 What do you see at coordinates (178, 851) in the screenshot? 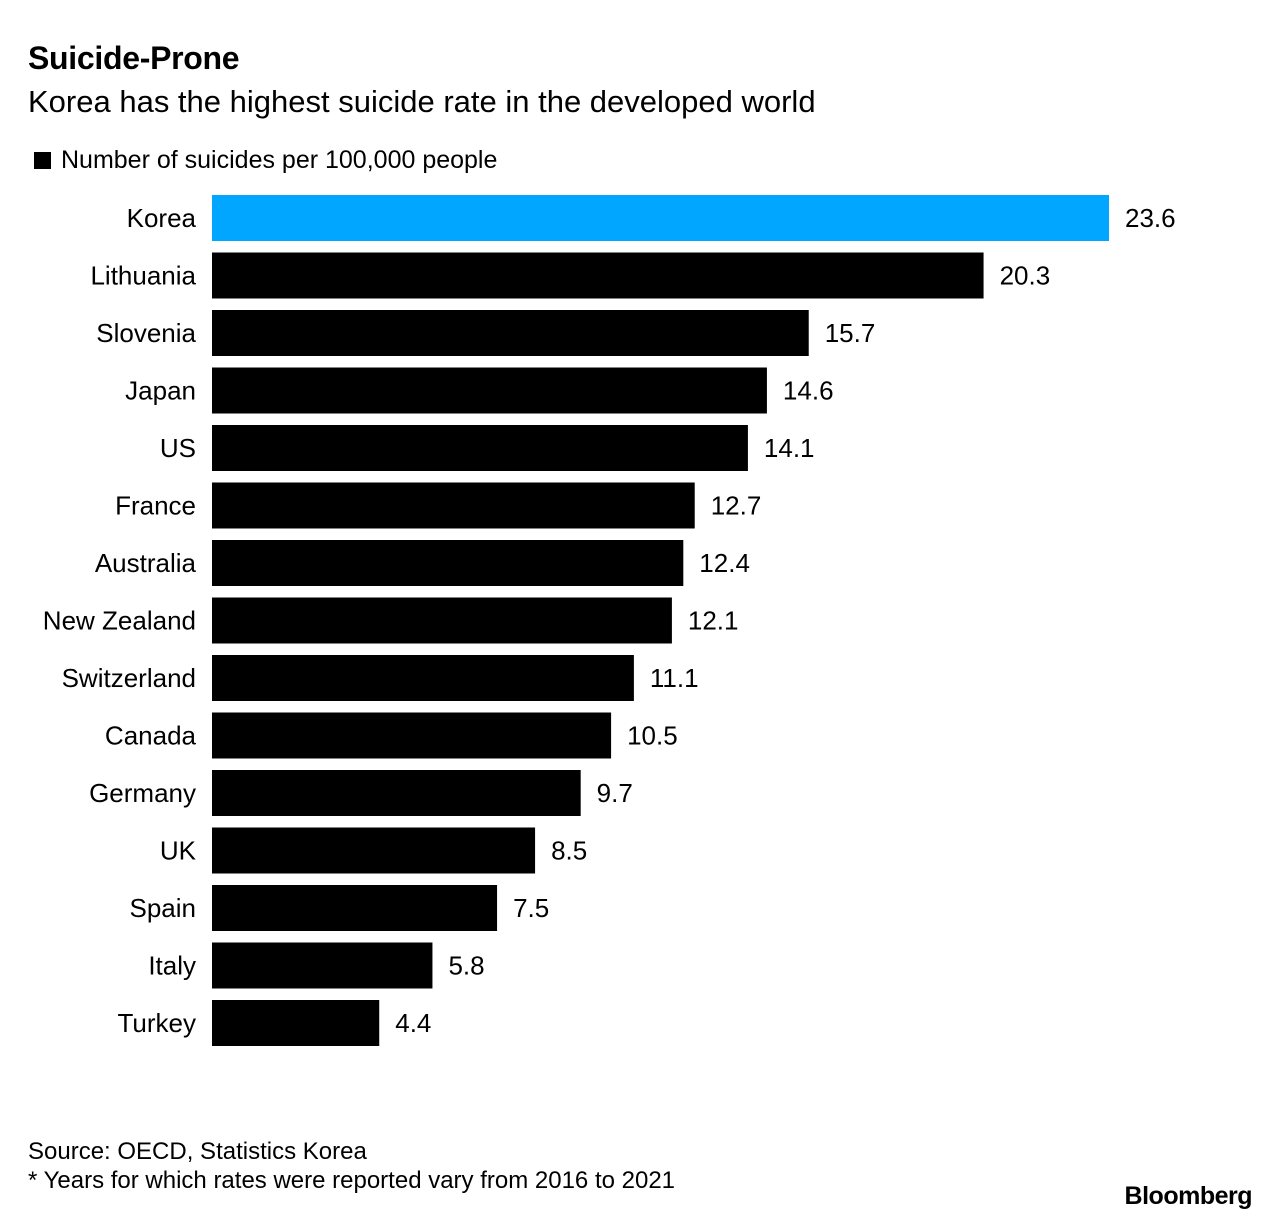
I see `category-label: UK` at bounding box center [178, 851].